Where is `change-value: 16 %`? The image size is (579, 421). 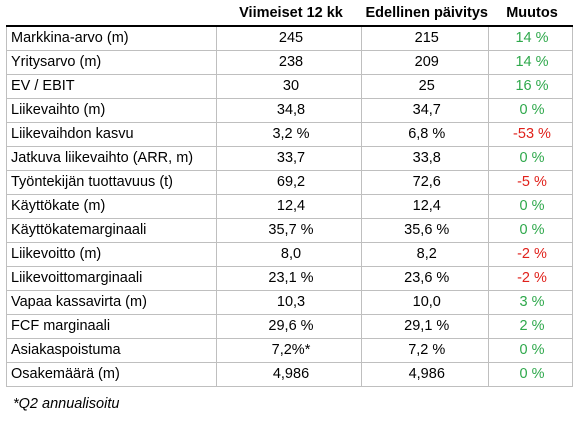
change-value: 16 % is located at coordinates (530, 86).